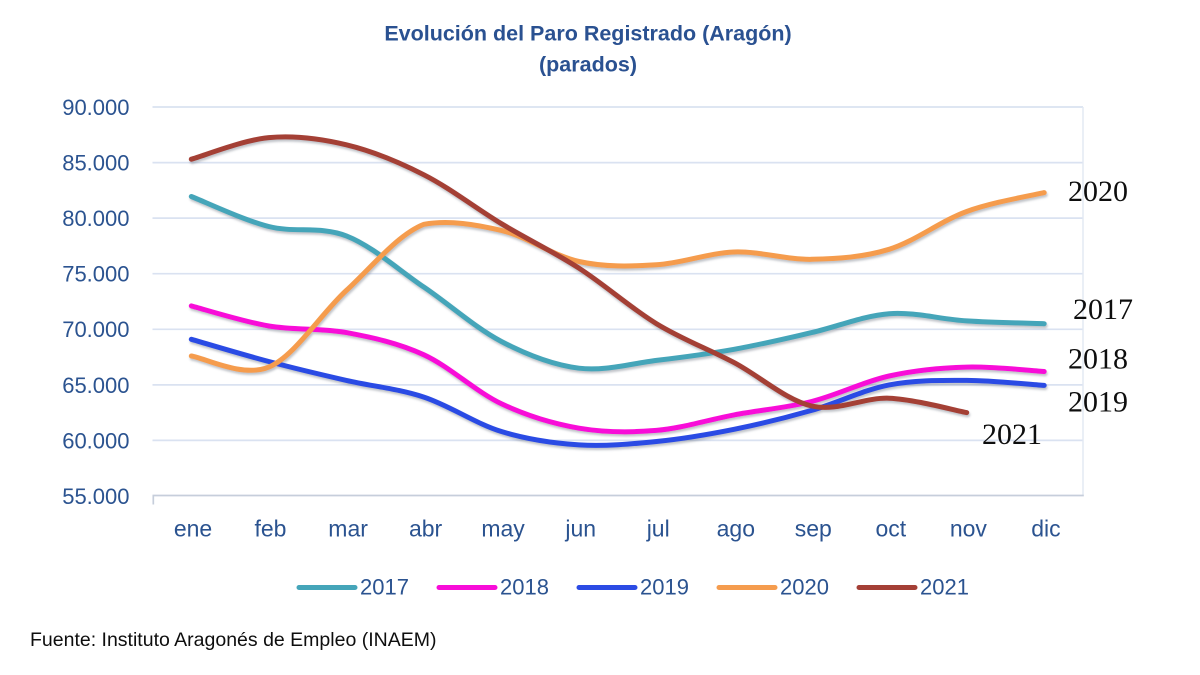 This screenshot has width=1200, height=675. Describe the element at coordinates (426, 529) in the screenshot. I see `svg-text: abr` at that location.